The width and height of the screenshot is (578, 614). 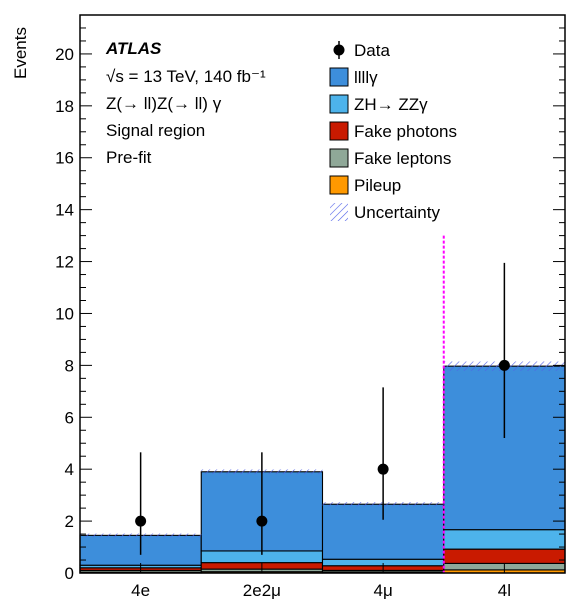 What do you see at coordinates (262, 590) in the screenshot?
I see `x-tick-label: 2e2μ` at bounding box center [262, 590].